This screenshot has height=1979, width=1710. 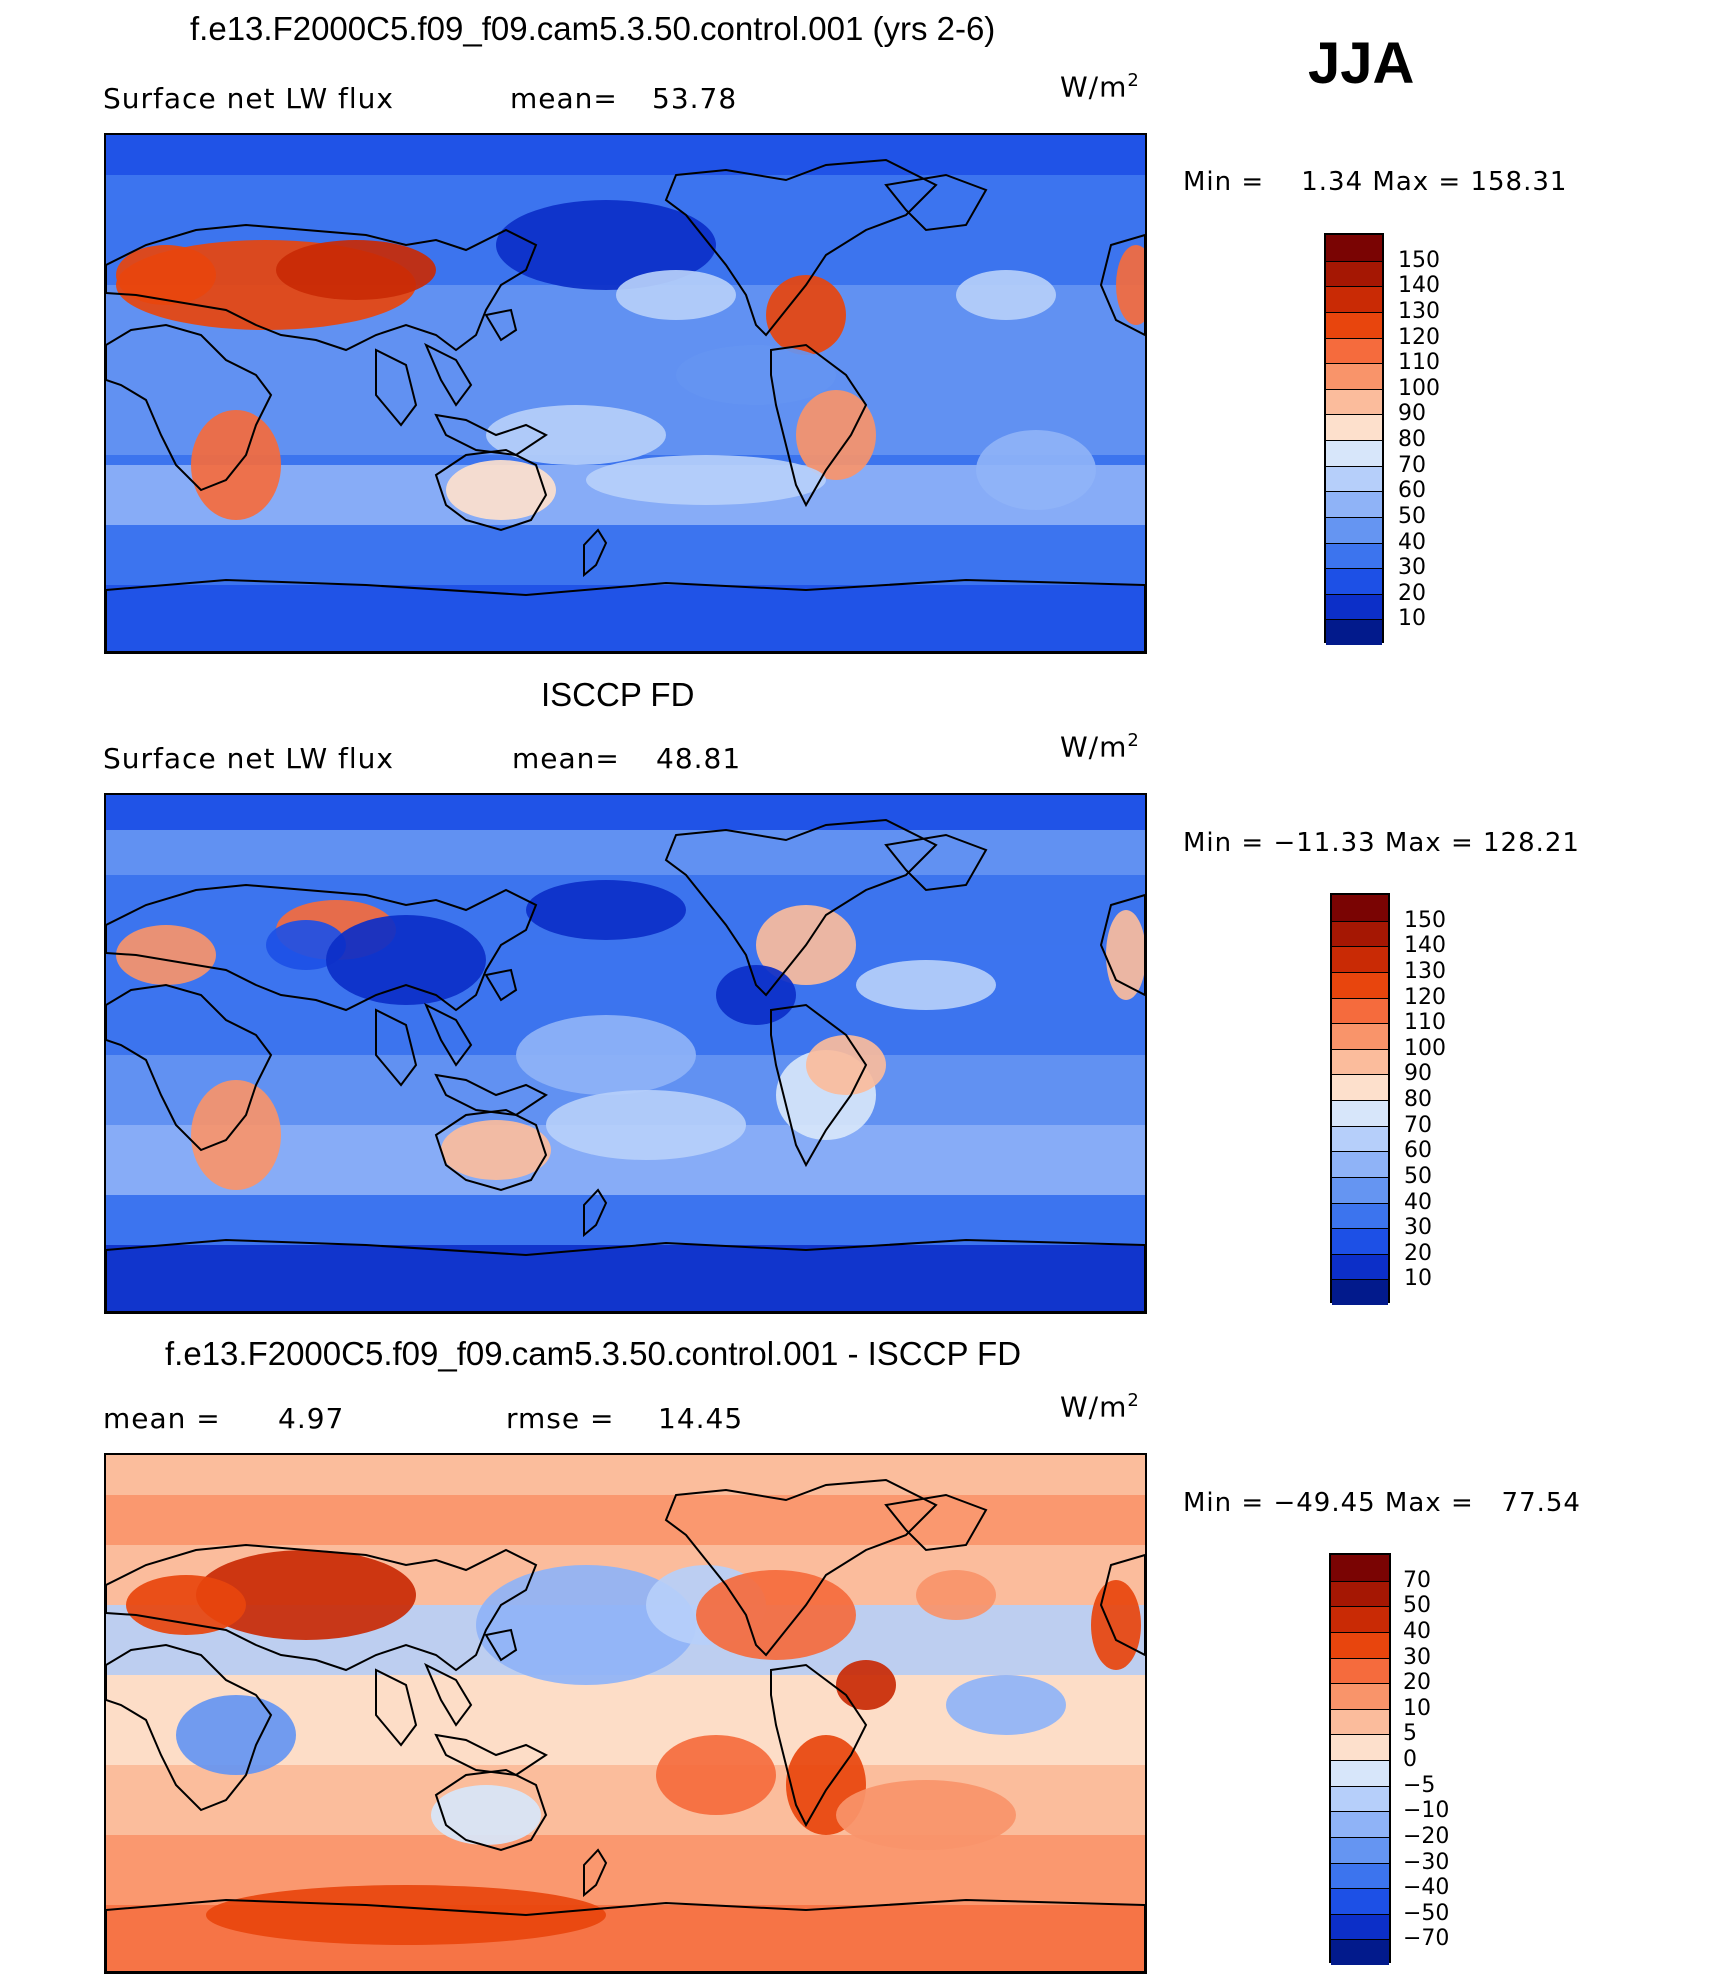 What do you see at coordinates (1426, 1939) in the screenshot?
I see `colorbar-tick-label: −70` at bounding box center [1426, 1939].